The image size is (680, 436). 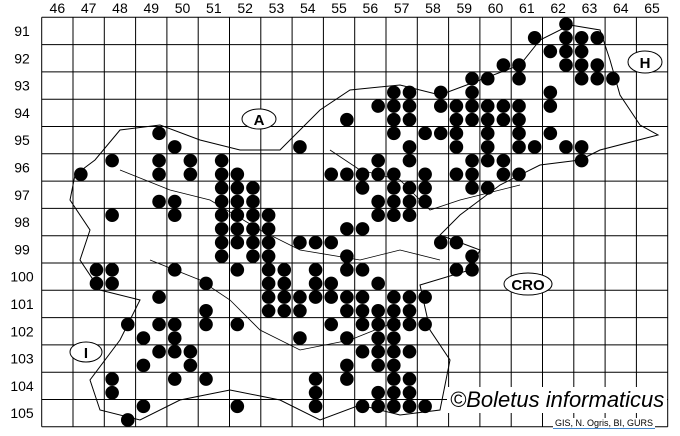 I want to click on column-label: 52, so click(x=245, y=8).